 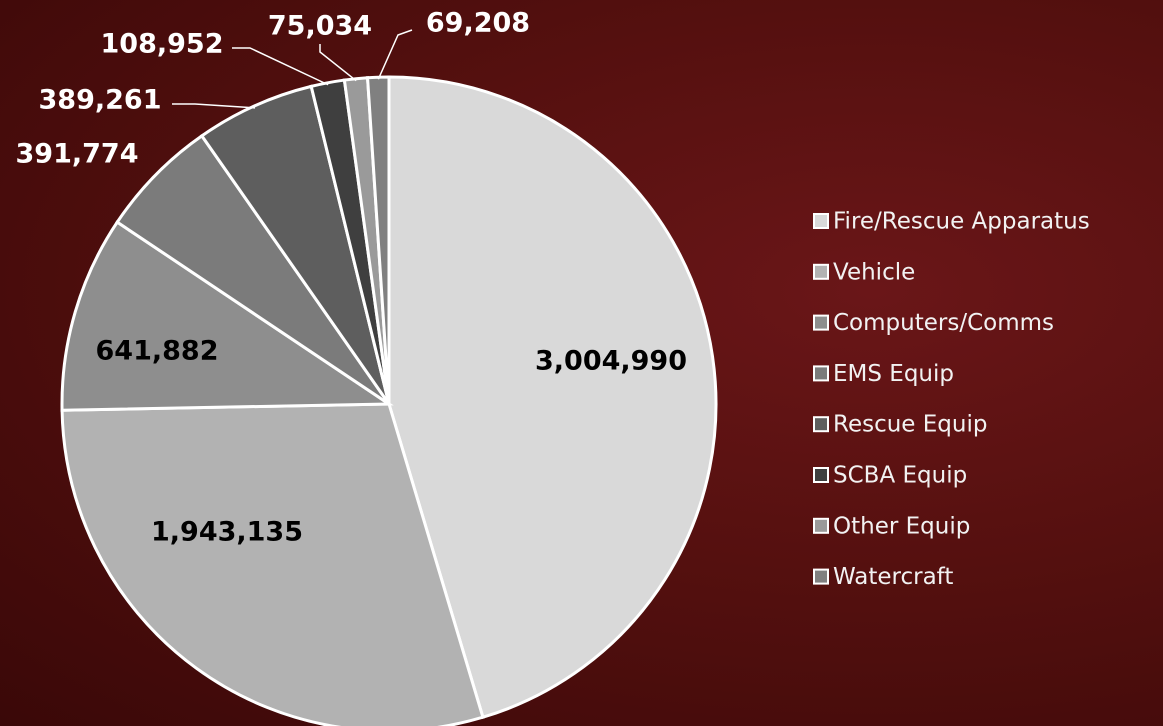 I want to click on legend-label: Watercraft, so click(x=893, y=577).